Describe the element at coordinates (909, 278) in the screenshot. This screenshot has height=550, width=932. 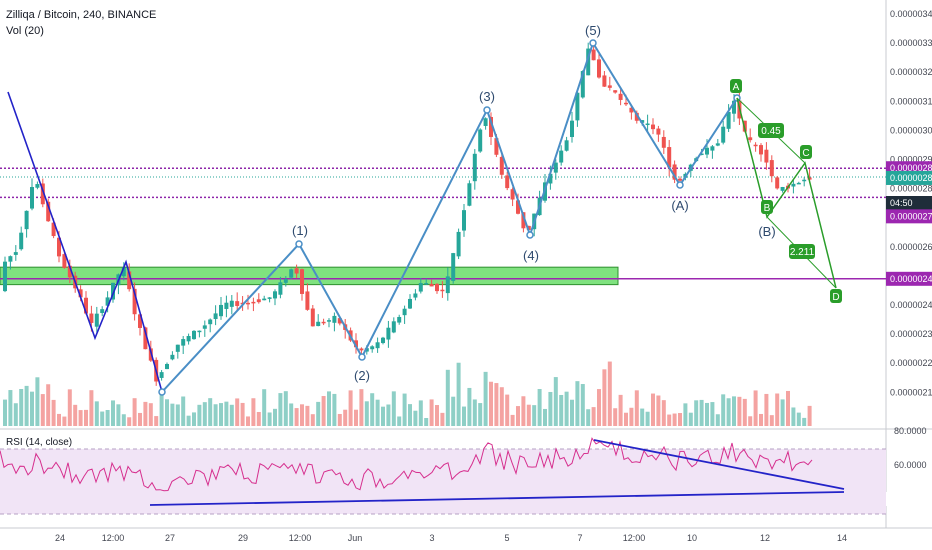
I see `price-highlight-box` at that location.